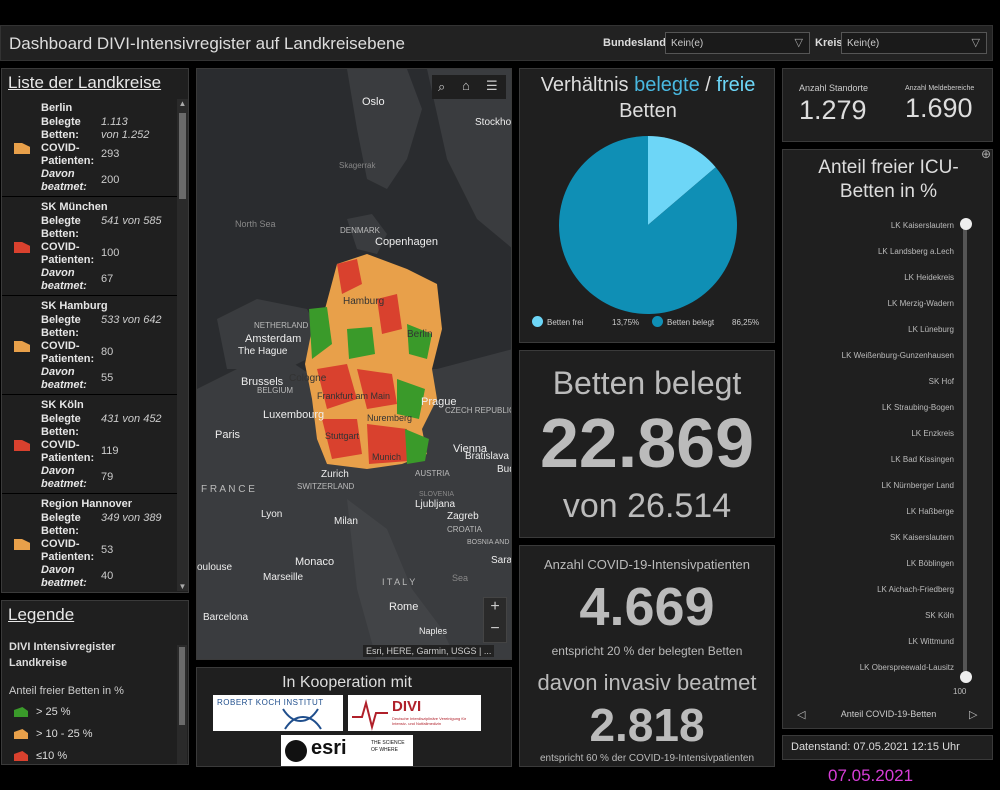 Image resolution: width=1000 pixels, height=790 pixels. What do you see at coordinates (53, 712) in the screenshot?
I see `legend-label: > 25 %` at bounding box center [53, 712].